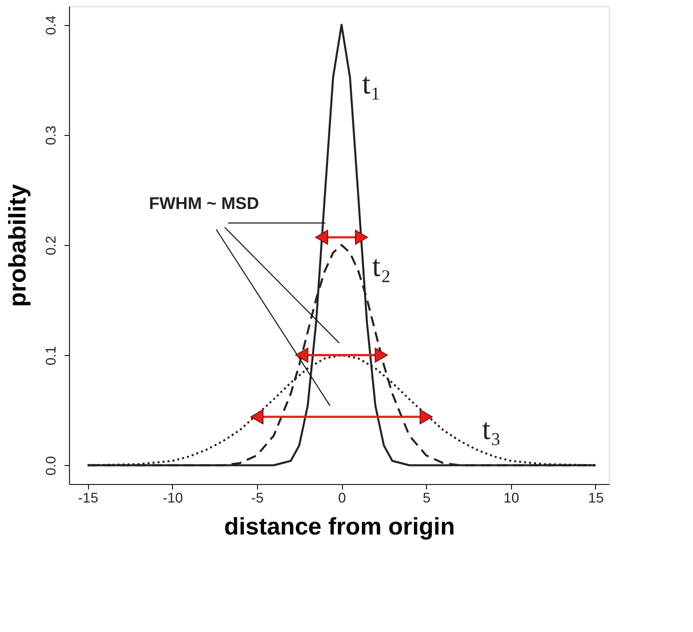 The width and height of the screenshot is (693, 632). Describe the element at coordinates (50, 356) in the screenshot. I see `y-tick-label: 0.1` at that location.